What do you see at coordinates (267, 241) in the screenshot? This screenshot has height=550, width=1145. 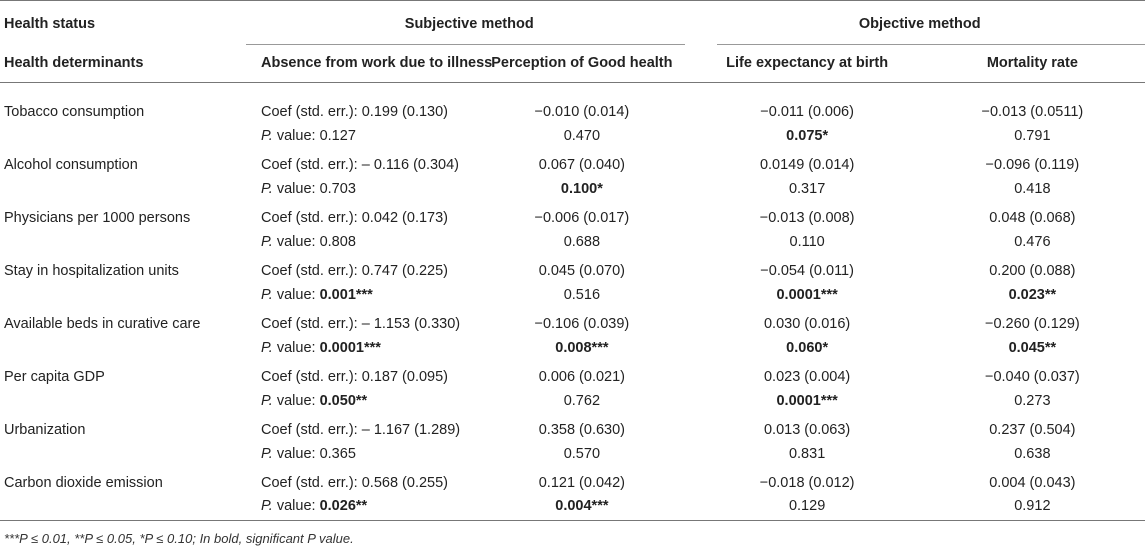 I see `p-prefix-italic: P.` at bounding box center [267, 241].